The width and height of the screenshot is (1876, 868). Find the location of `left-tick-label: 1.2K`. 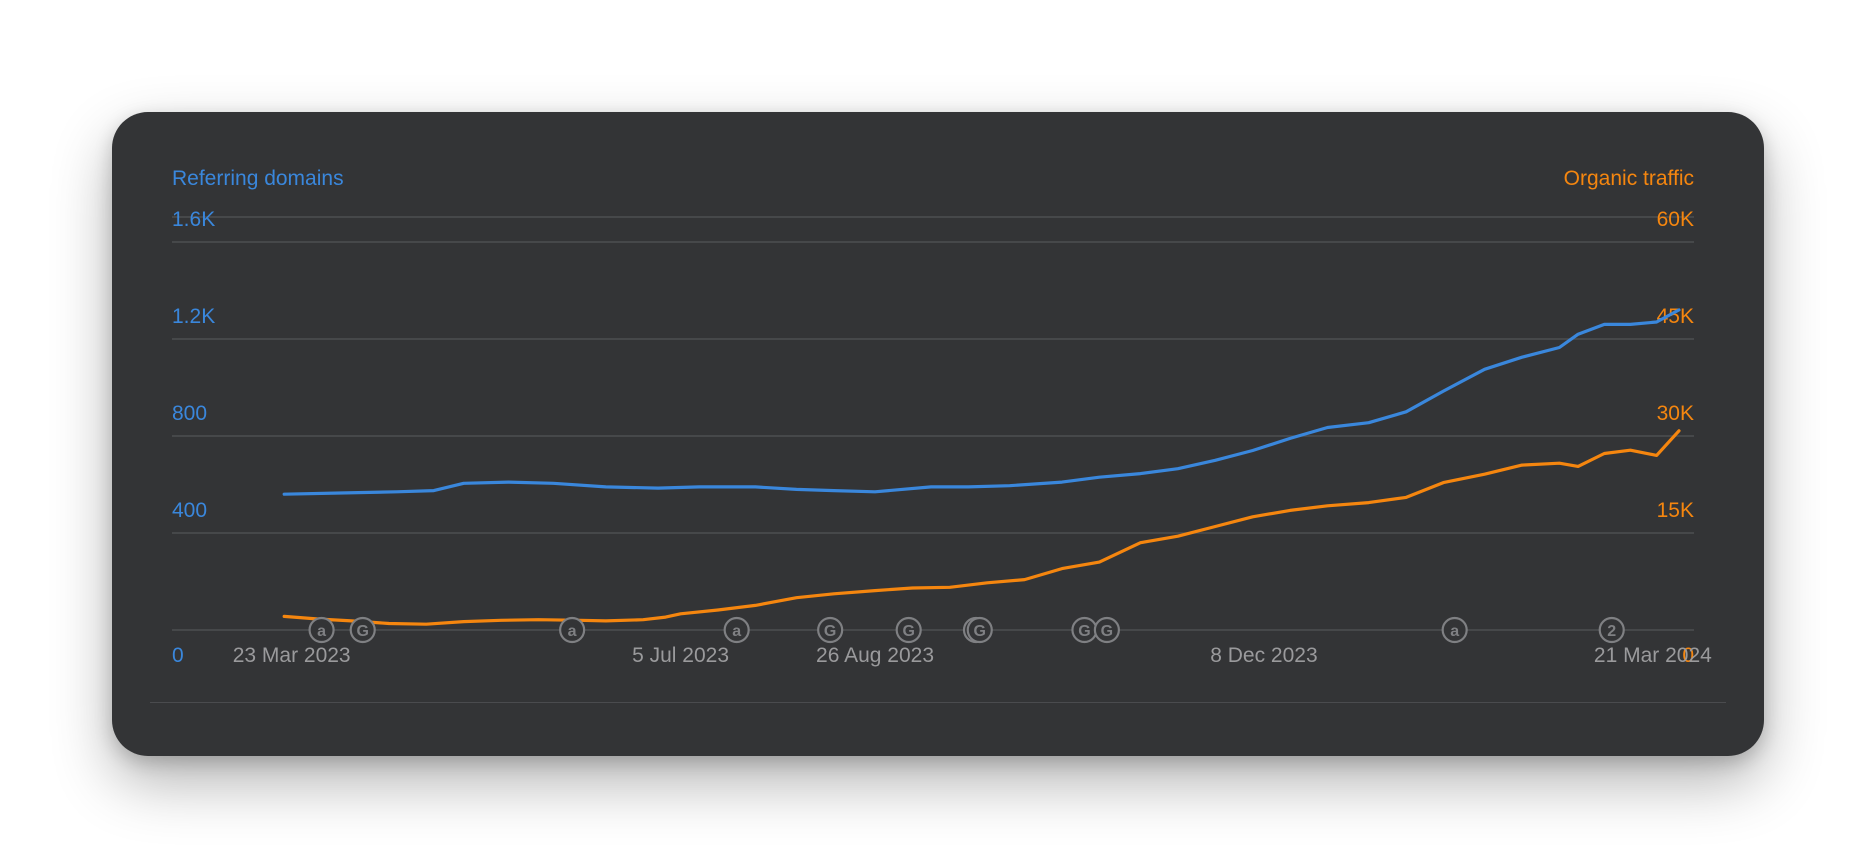

left-tick-label: 1.2K is located at coordinates (193, 316).